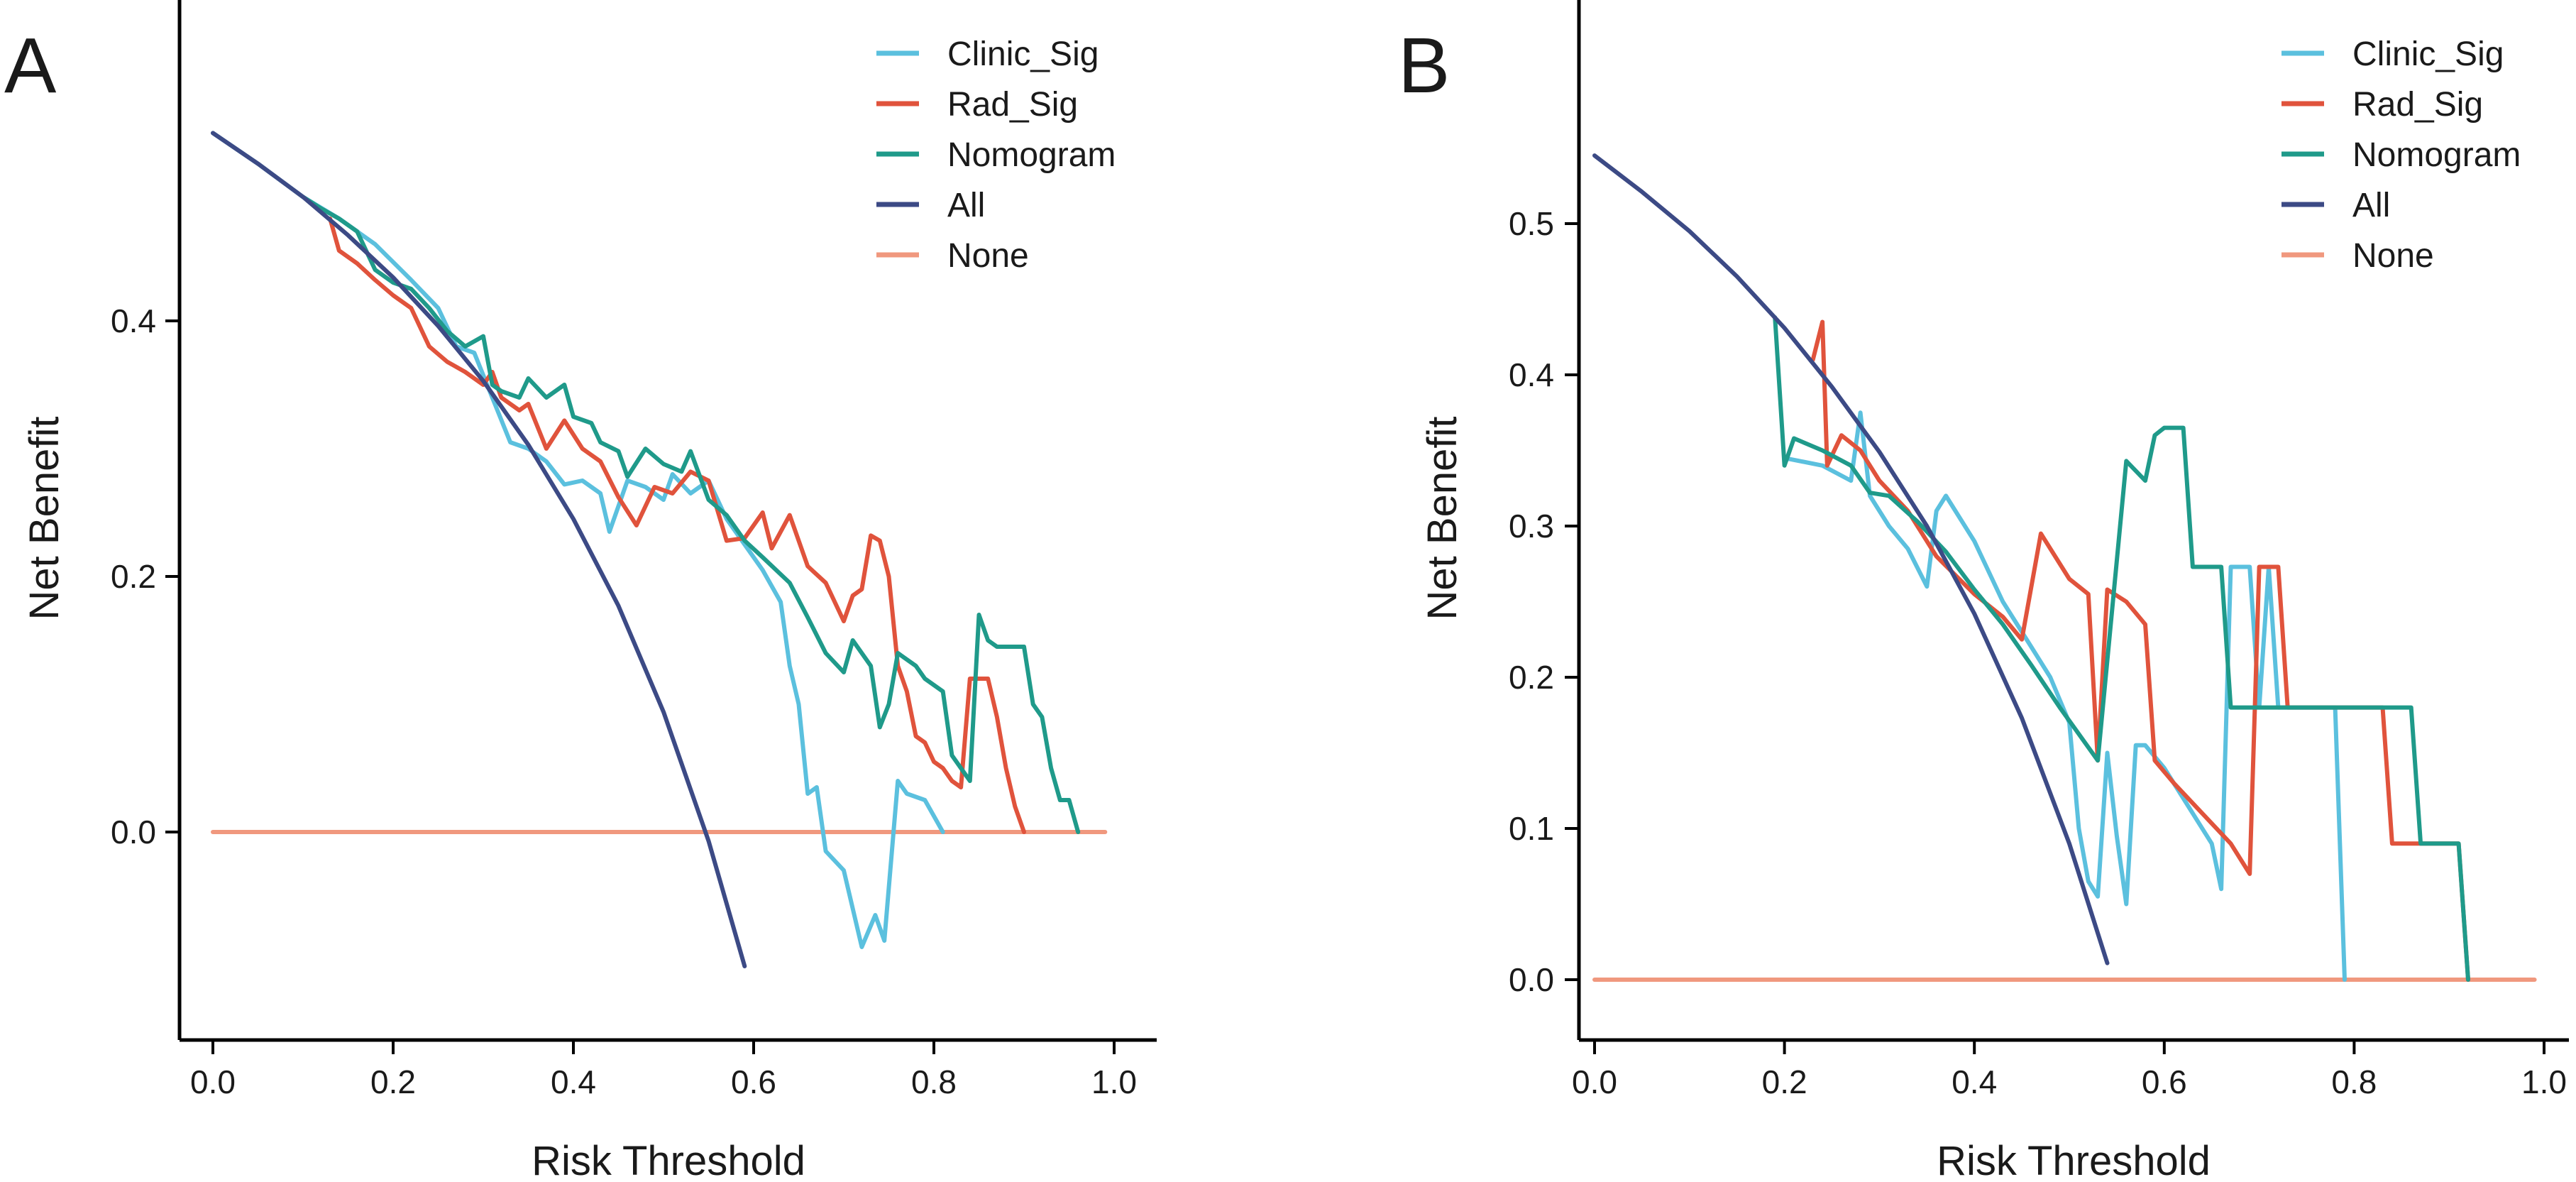 Image resolution: width=2576 pixels, height=1182 pixels. I want to click on panel-a-y-tick-label: 0.4, so click(133, 320).